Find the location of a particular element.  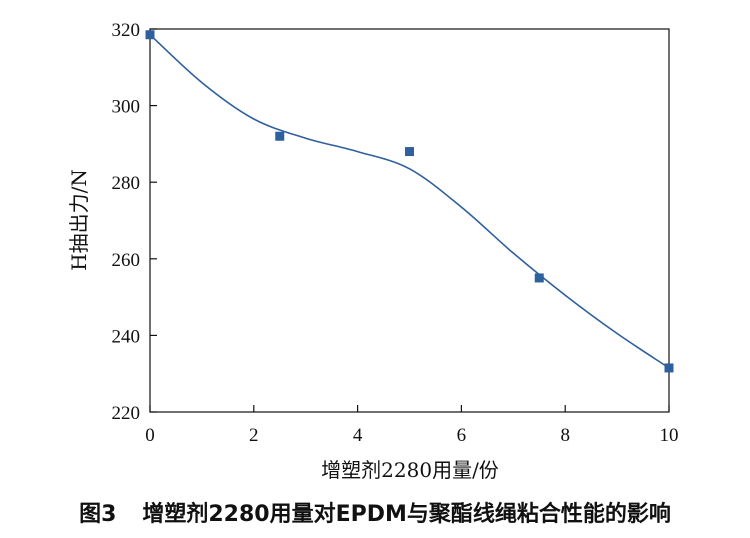

x-tick-label: 2 is located at coordinates (254, 435).